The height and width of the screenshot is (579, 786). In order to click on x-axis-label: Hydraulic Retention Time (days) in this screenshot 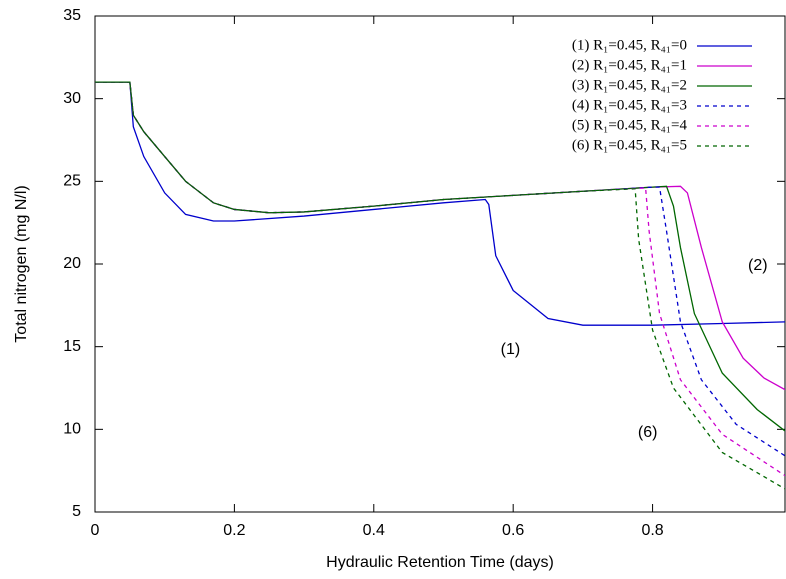, I will do `click(440, 562)`.